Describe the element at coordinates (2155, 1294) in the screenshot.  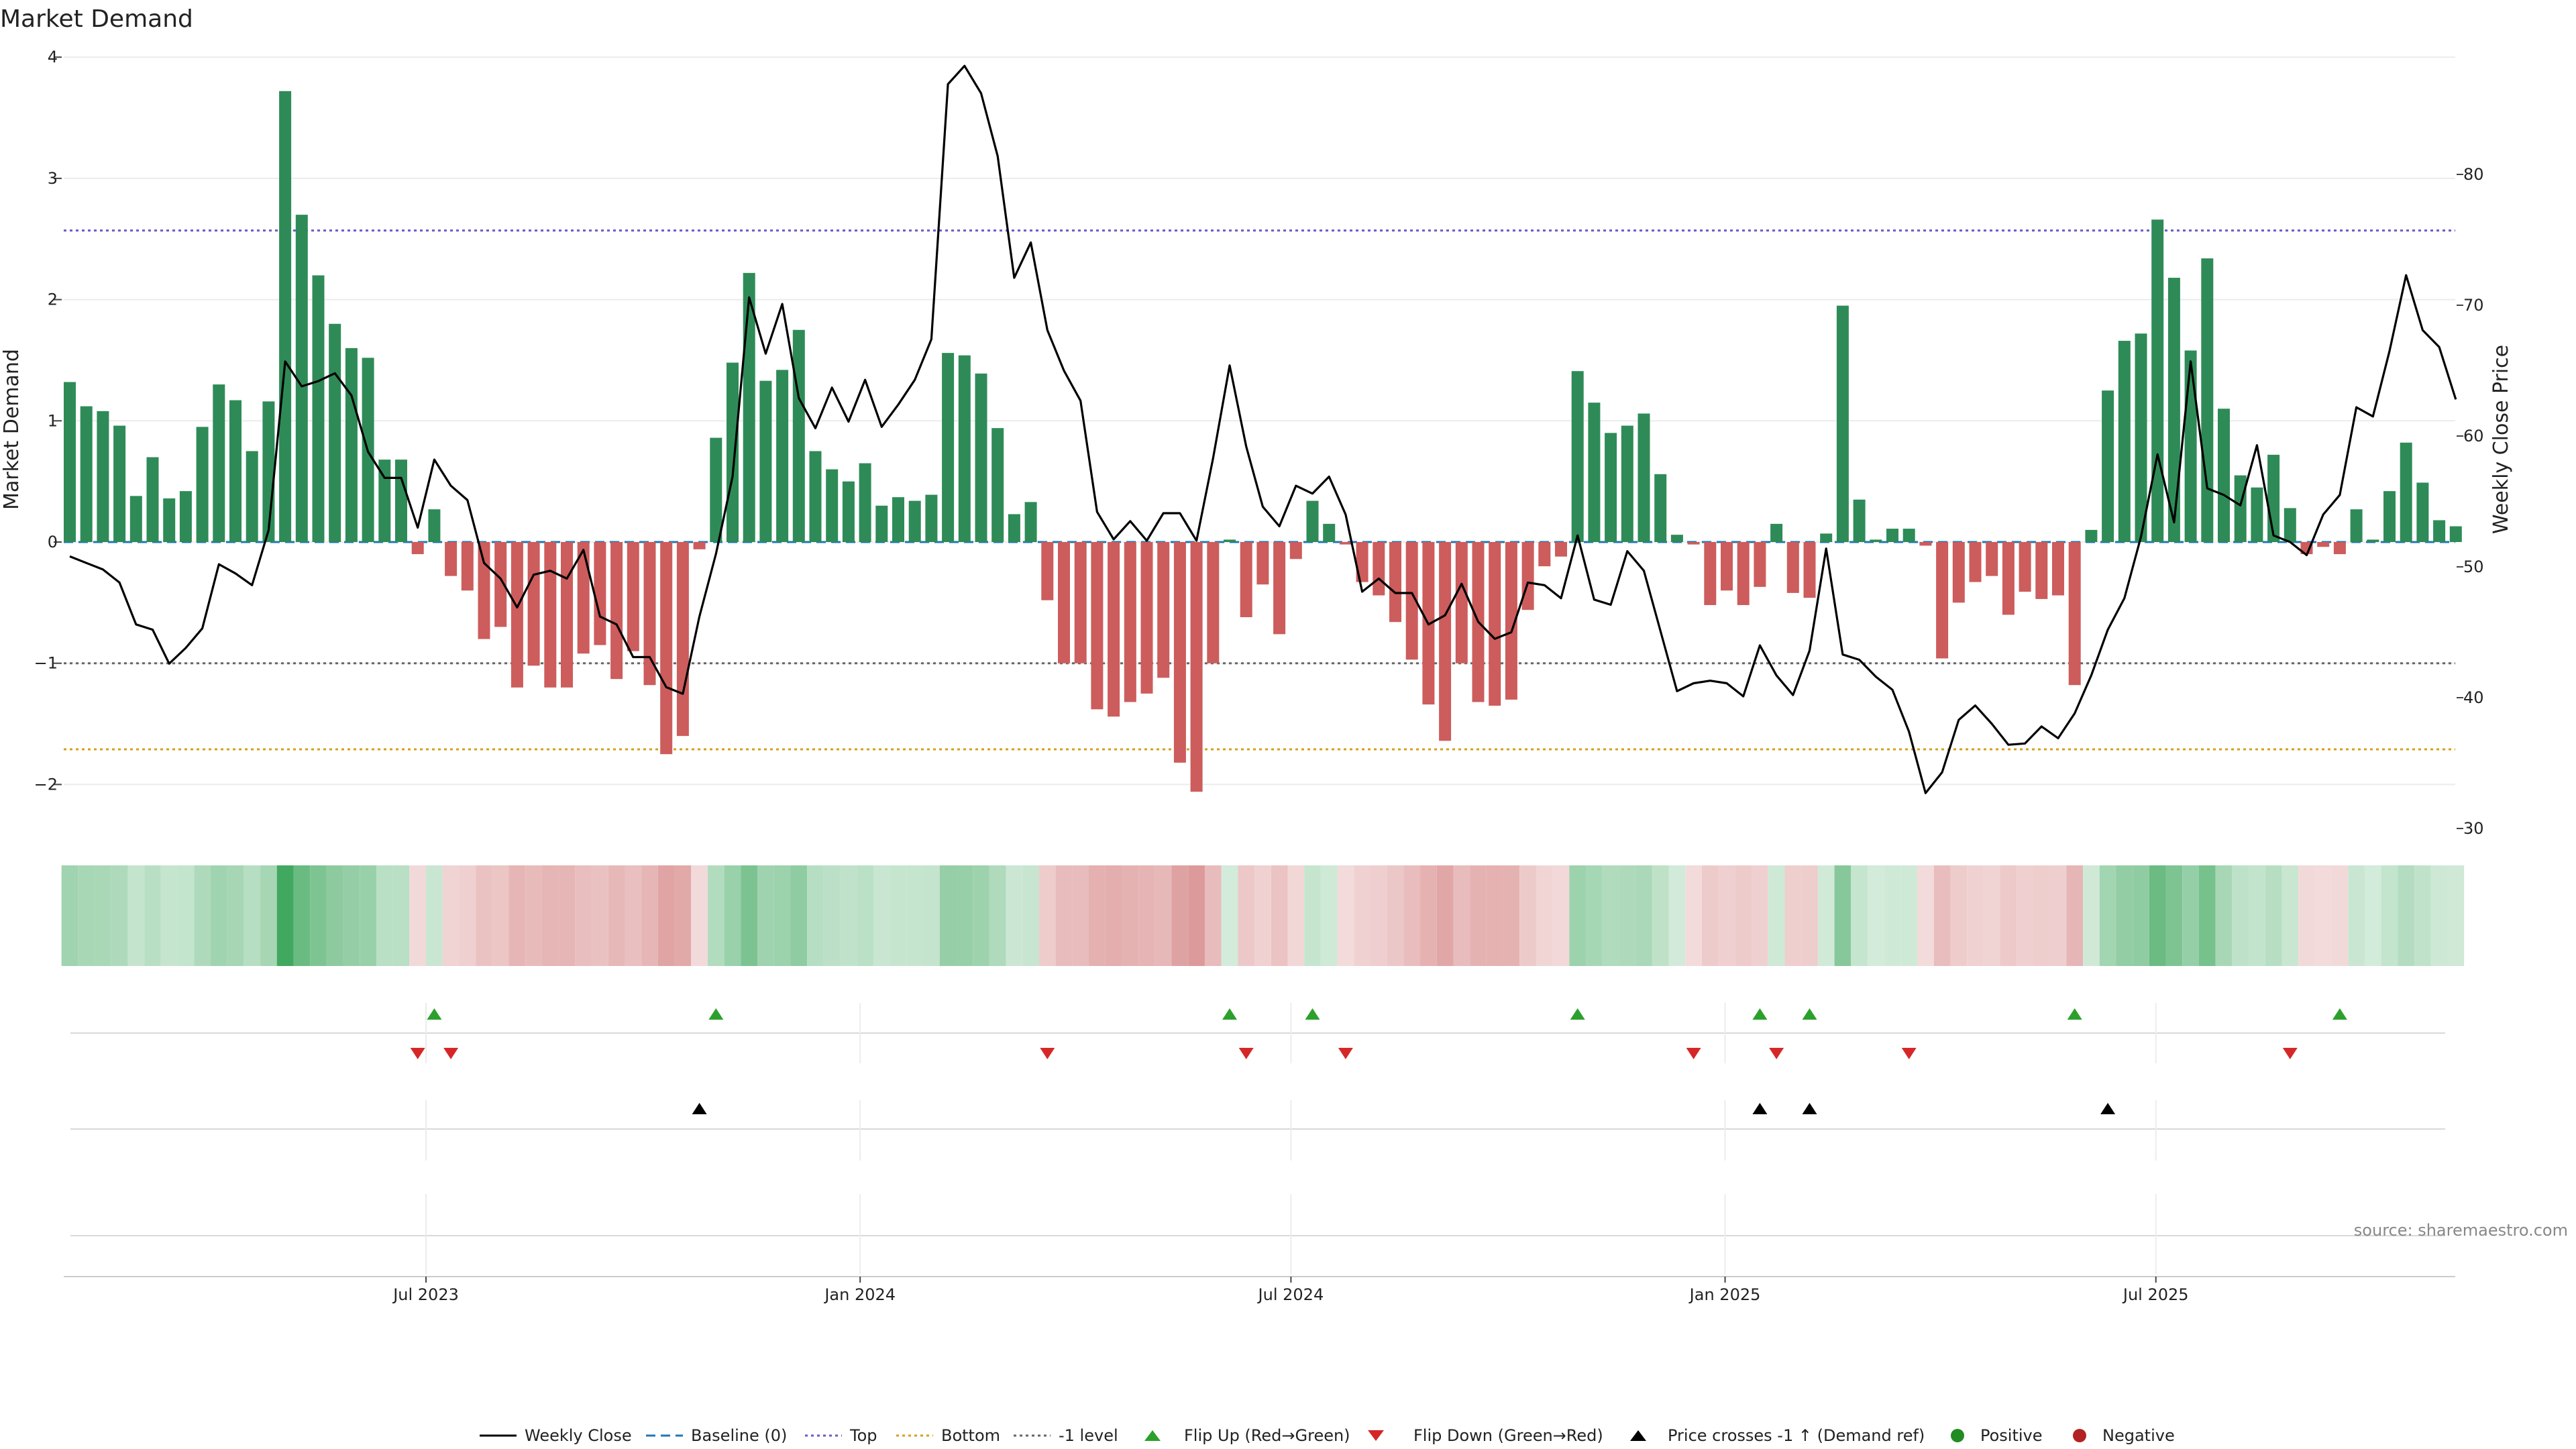
I see `x-tick-label: Jul 2025` at that location.